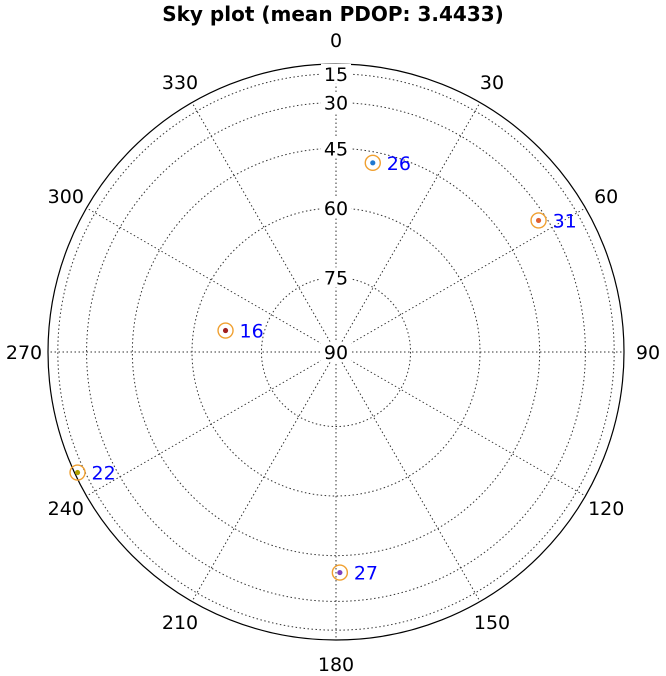  I want to click on chart-title: Sky plot (mean PDOP: 3.4433), so click(333, 14).